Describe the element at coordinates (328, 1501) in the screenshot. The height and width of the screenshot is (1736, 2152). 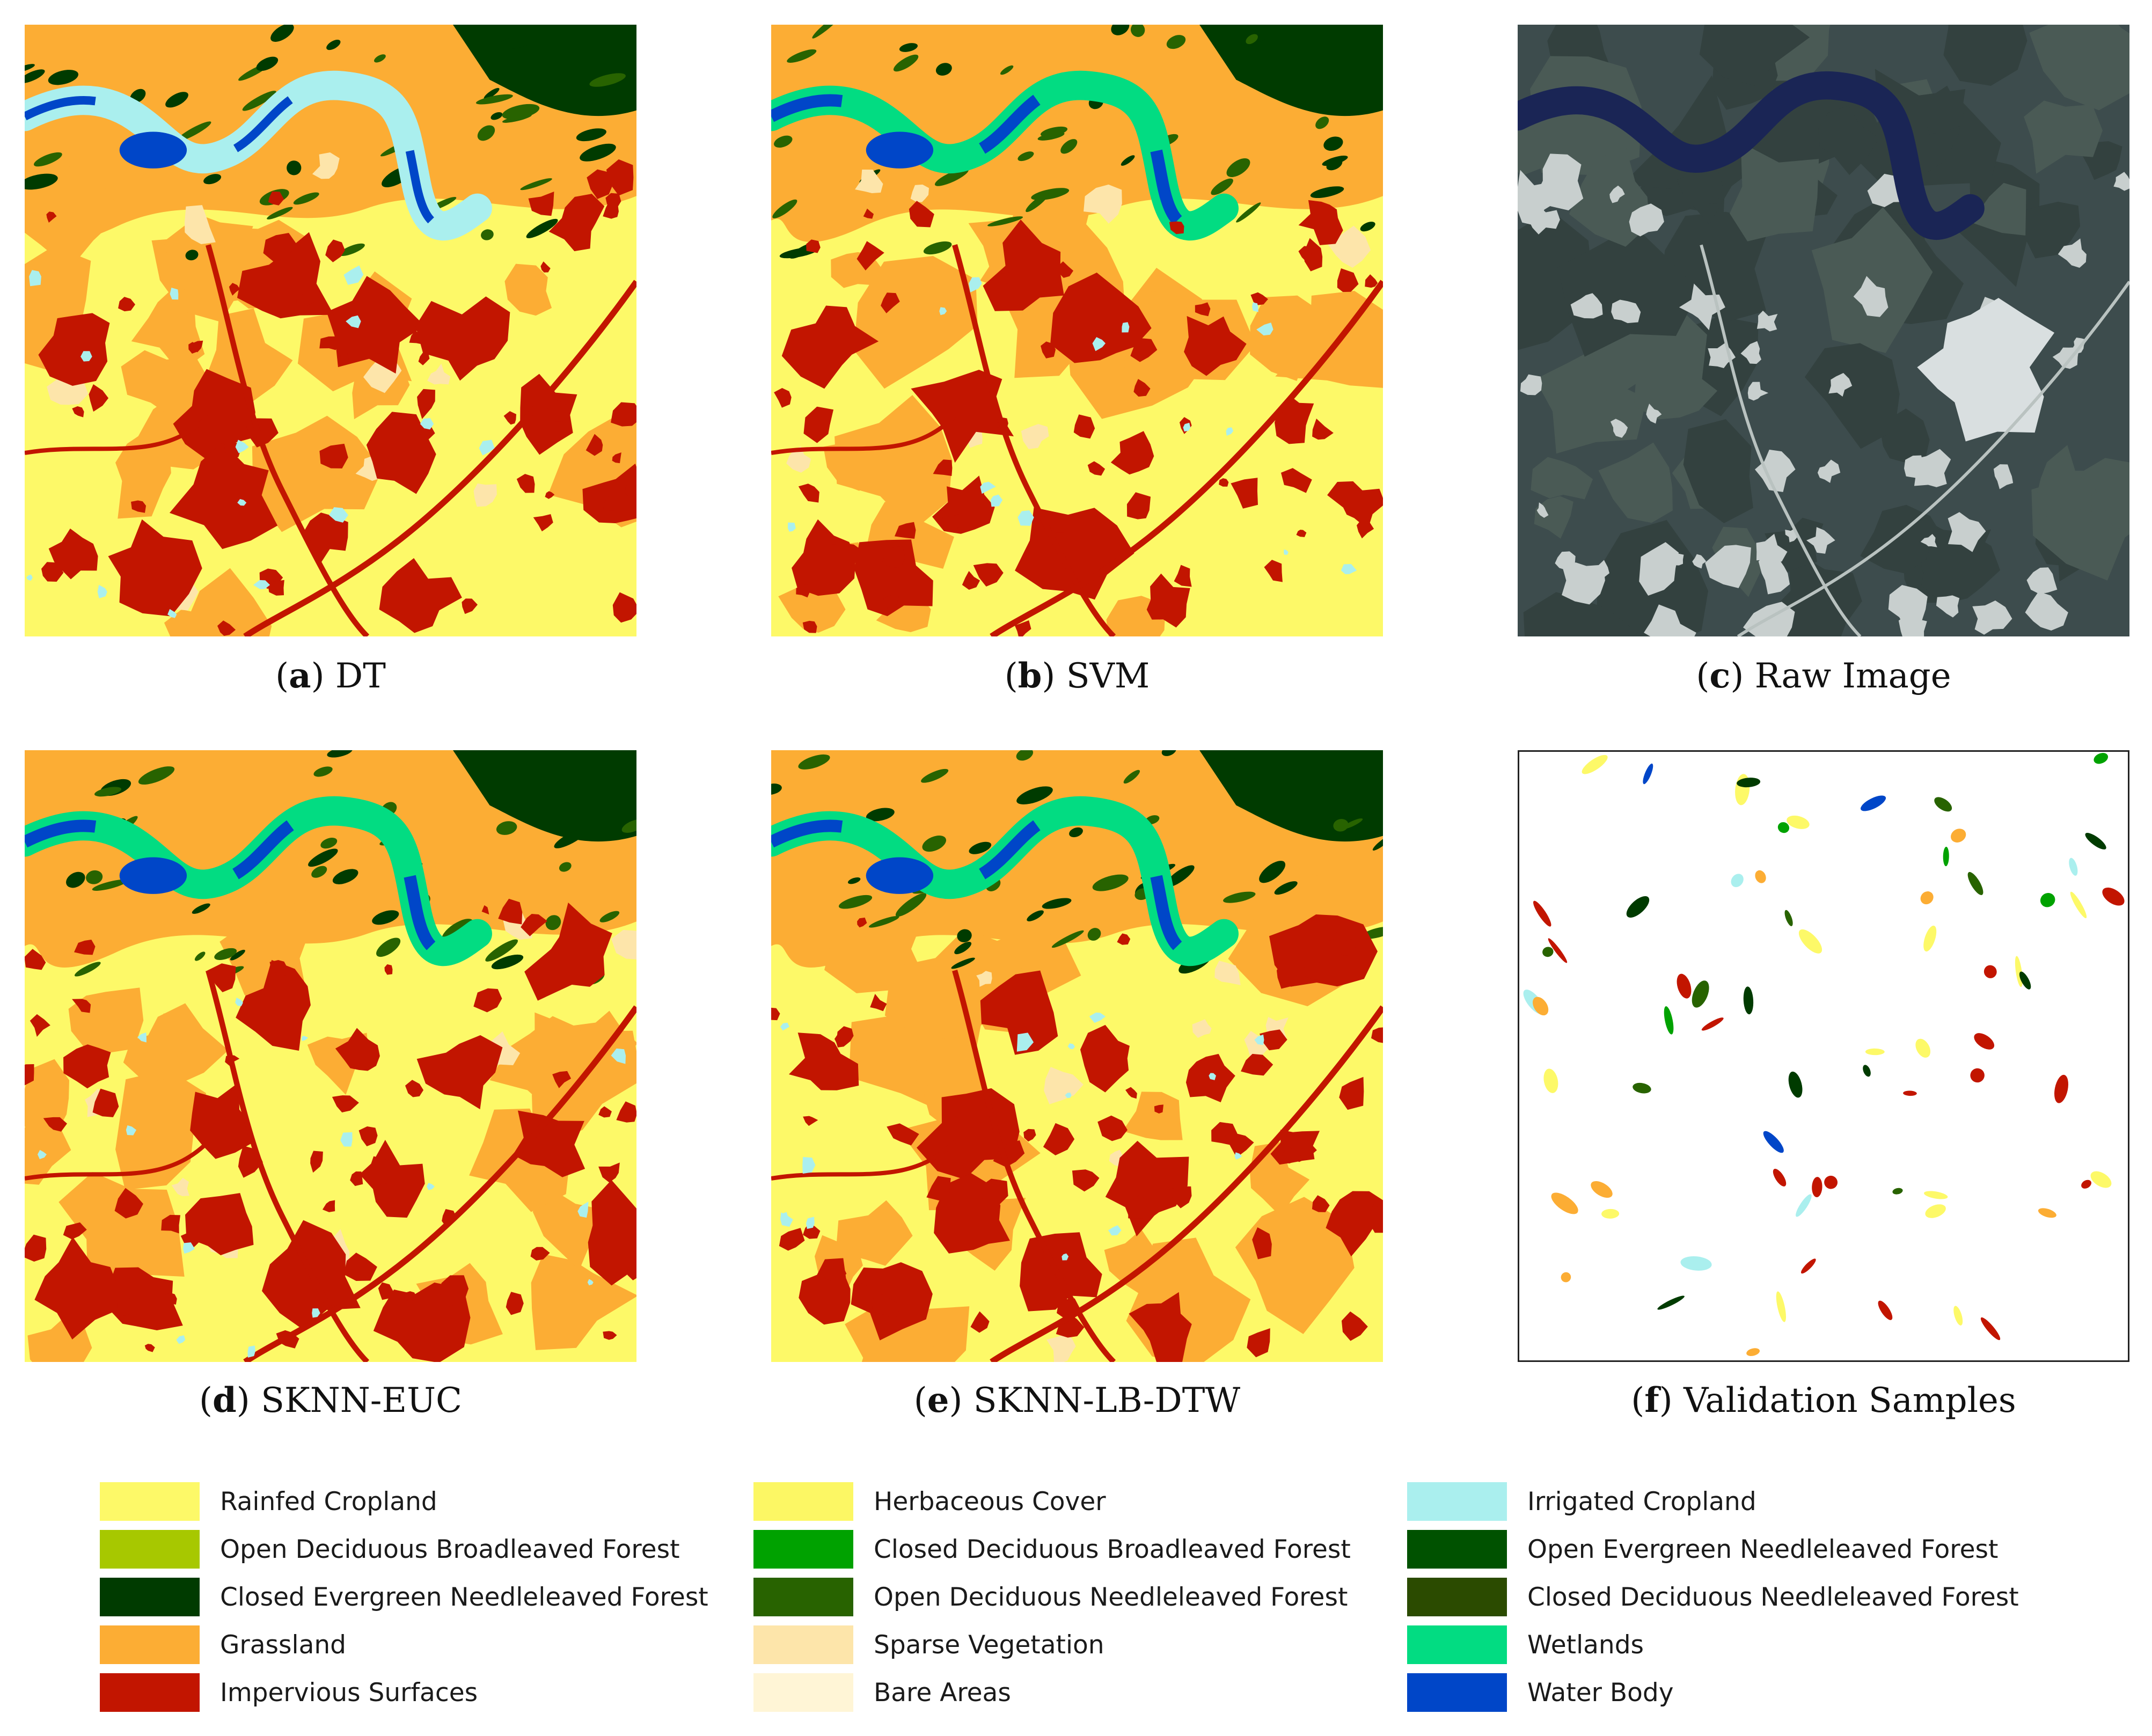
I see `legend-label: Rainfed Cropland` at that location.